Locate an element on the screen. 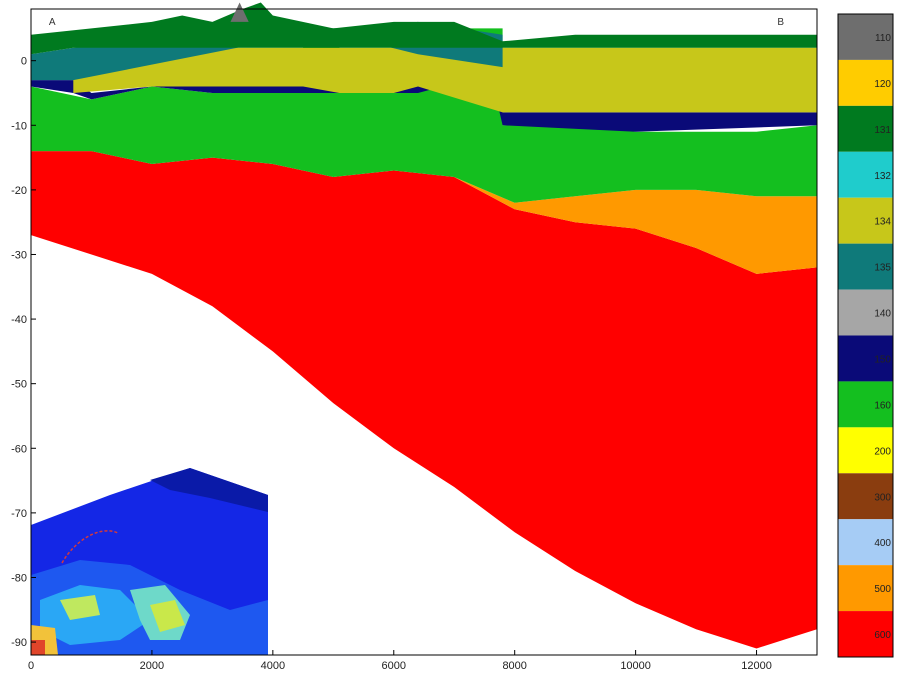 The image size is (915, 675). legend-label: 110 is located at coordinates (883, 38).